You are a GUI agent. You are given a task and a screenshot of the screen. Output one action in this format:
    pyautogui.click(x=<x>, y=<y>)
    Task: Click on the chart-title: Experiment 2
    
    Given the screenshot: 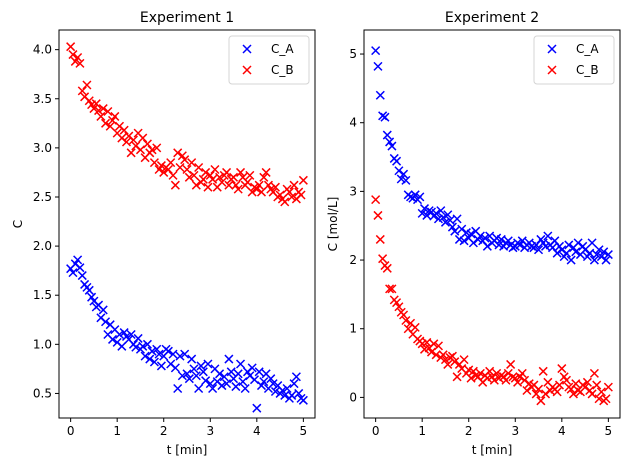 What is the action you would take?
    pyautogui.click(x=492, y=18)
    